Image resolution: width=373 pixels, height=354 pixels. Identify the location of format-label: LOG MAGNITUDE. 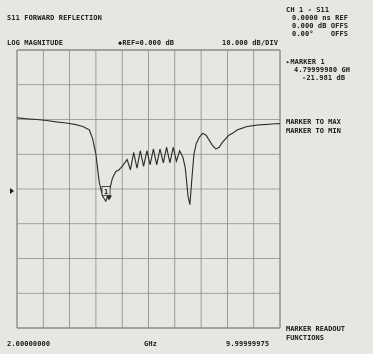
(35, 43).